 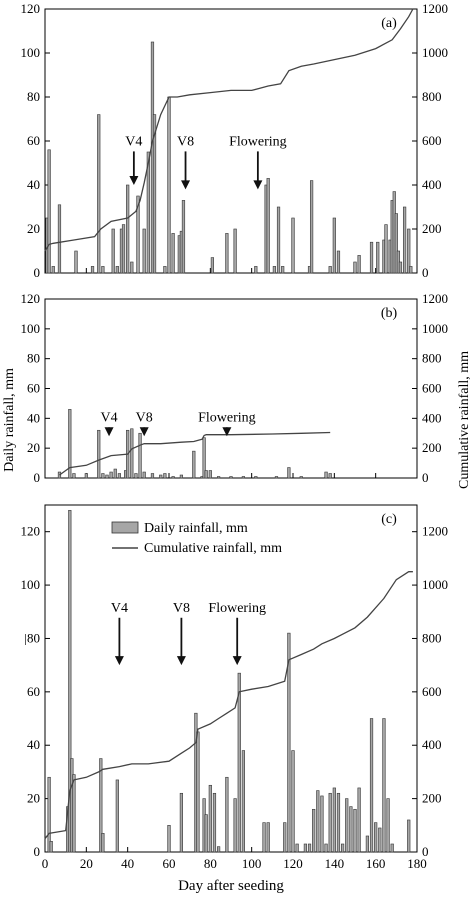 I want to click on x-tick-label: 160, so click(x=376, y=863).